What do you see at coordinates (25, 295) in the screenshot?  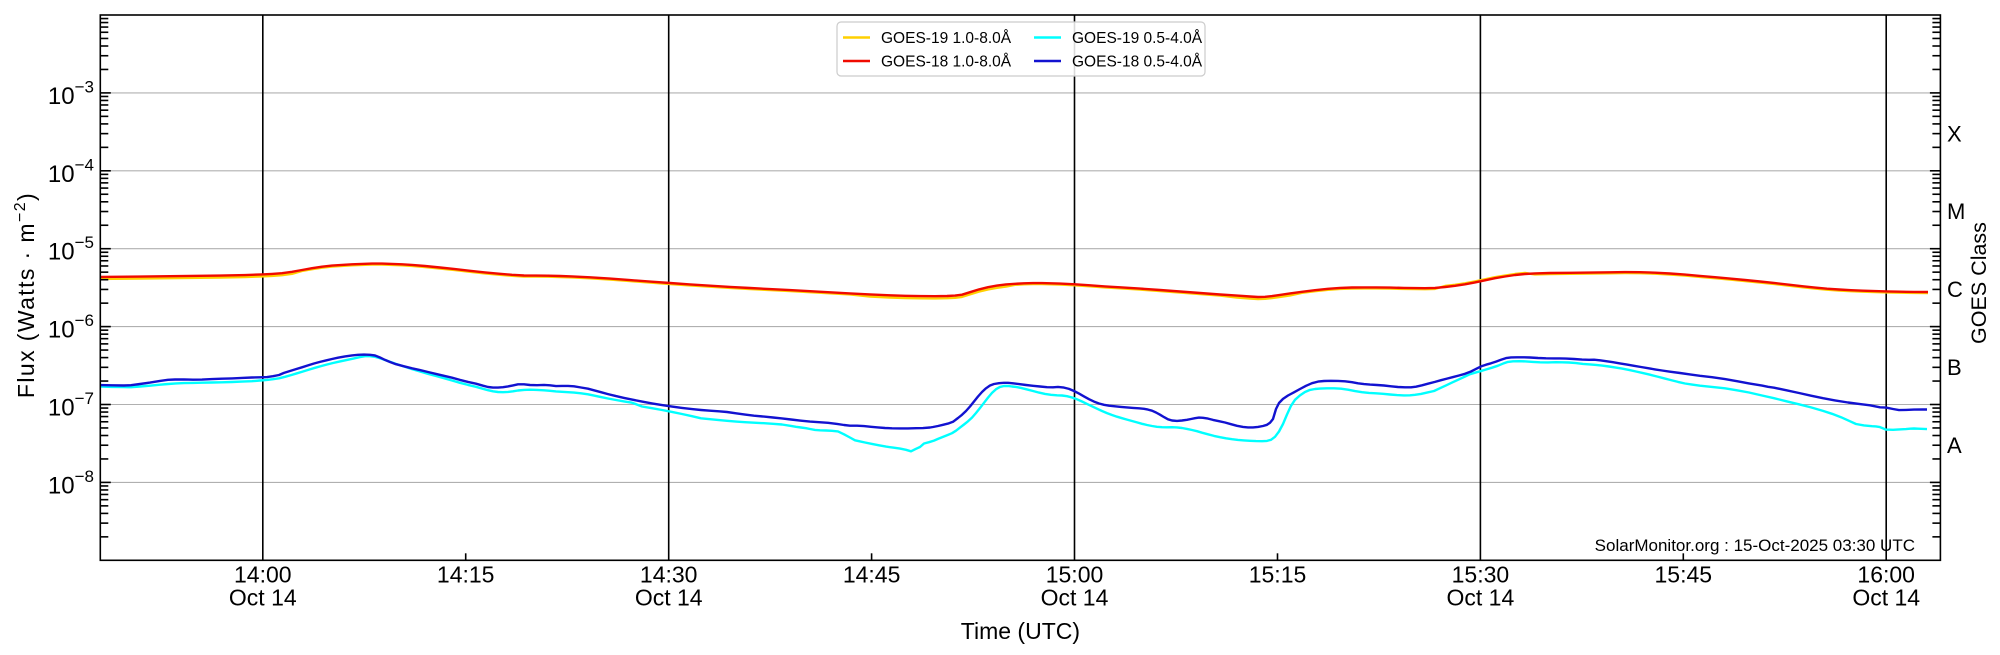 I see `svg-text: Flux (Watts · m−2)` at bounding box center [25, 295].